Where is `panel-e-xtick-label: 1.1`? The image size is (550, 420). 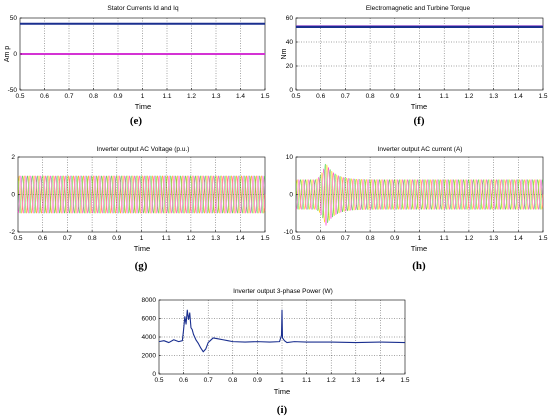
panel-e-xtick-label: 1.1 is located at coordinates (166, 96).